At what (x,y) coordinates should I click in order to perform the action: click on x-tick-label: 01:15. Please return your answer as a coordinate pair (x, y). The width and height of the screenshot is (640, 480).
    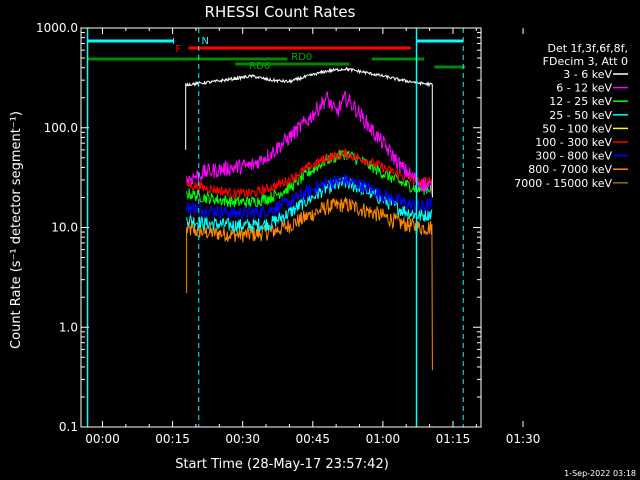
    Looking at the image, I should click on (453, 439).